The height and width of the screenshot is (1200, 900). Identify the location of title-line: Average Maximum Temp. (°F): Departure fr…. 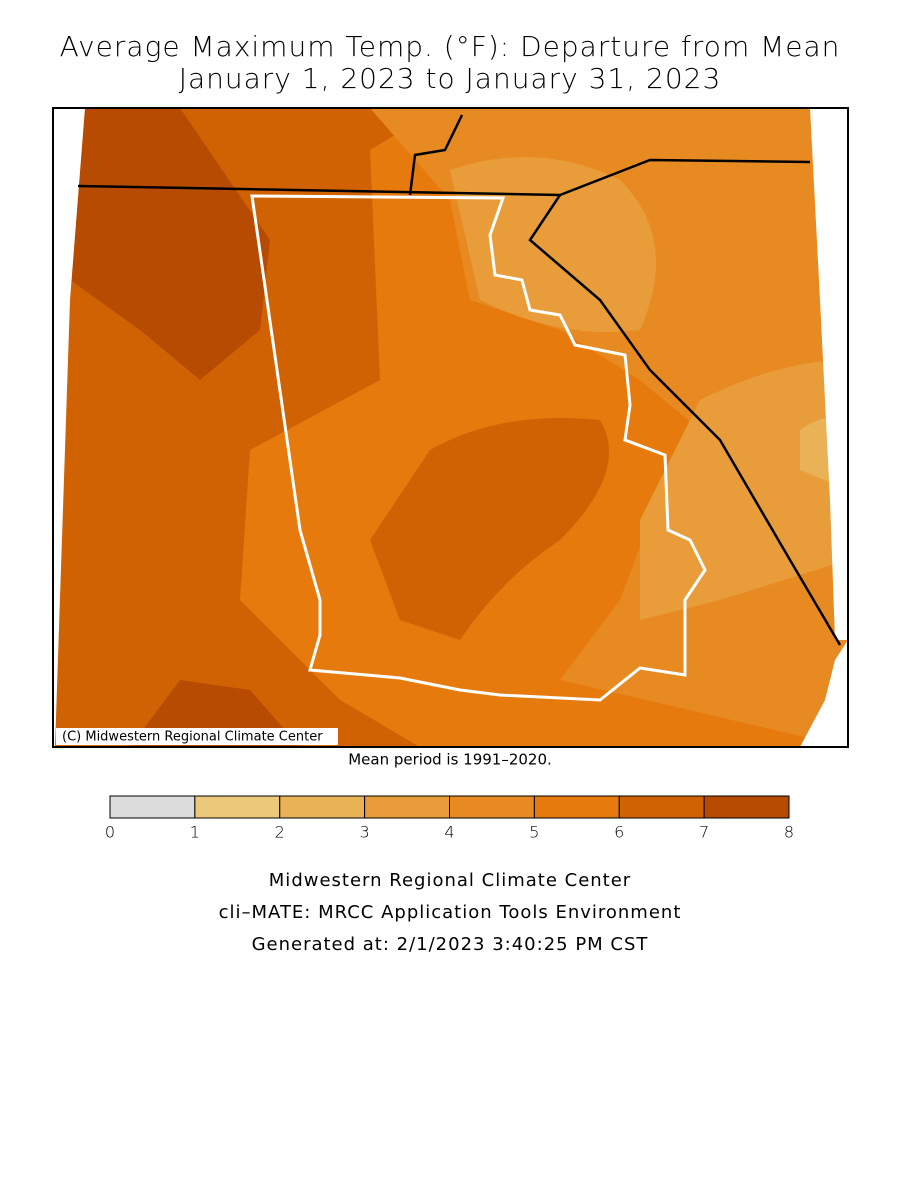
(450, 46).